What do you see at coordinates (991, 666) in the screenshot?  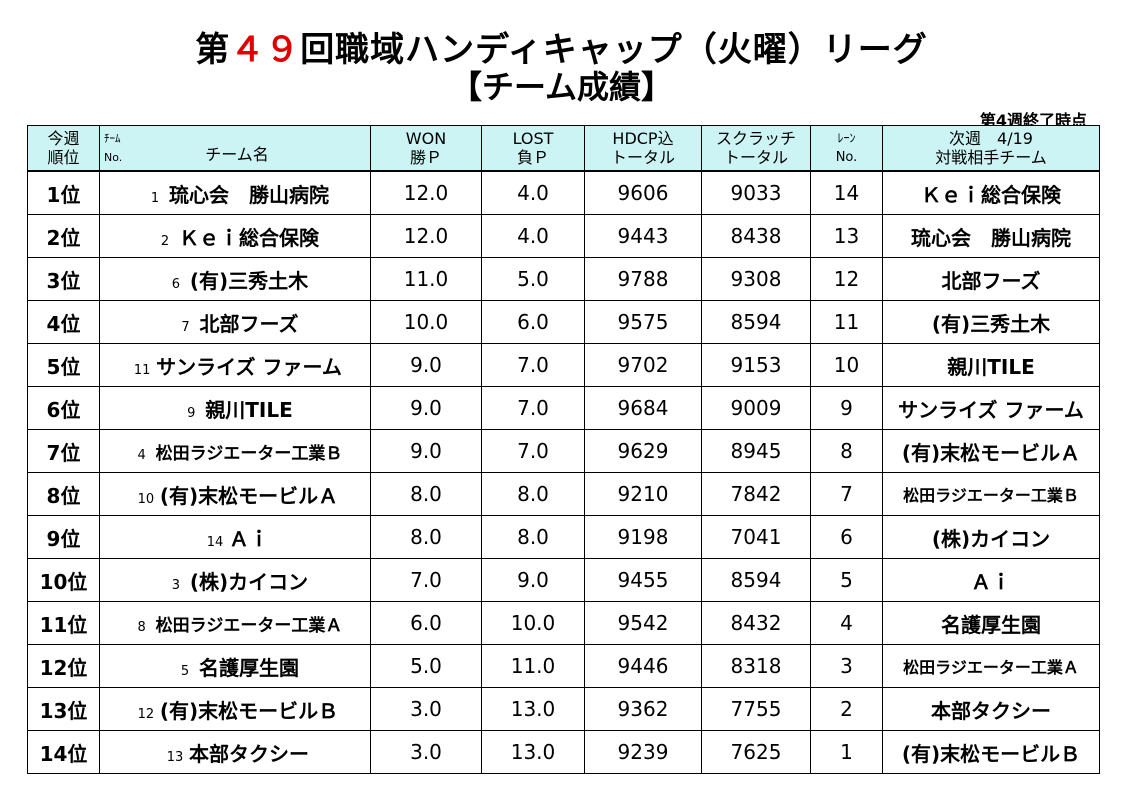 I see `next-opponent: 松田ラジエーター工業Ａ` at bounding box center [991, 666].